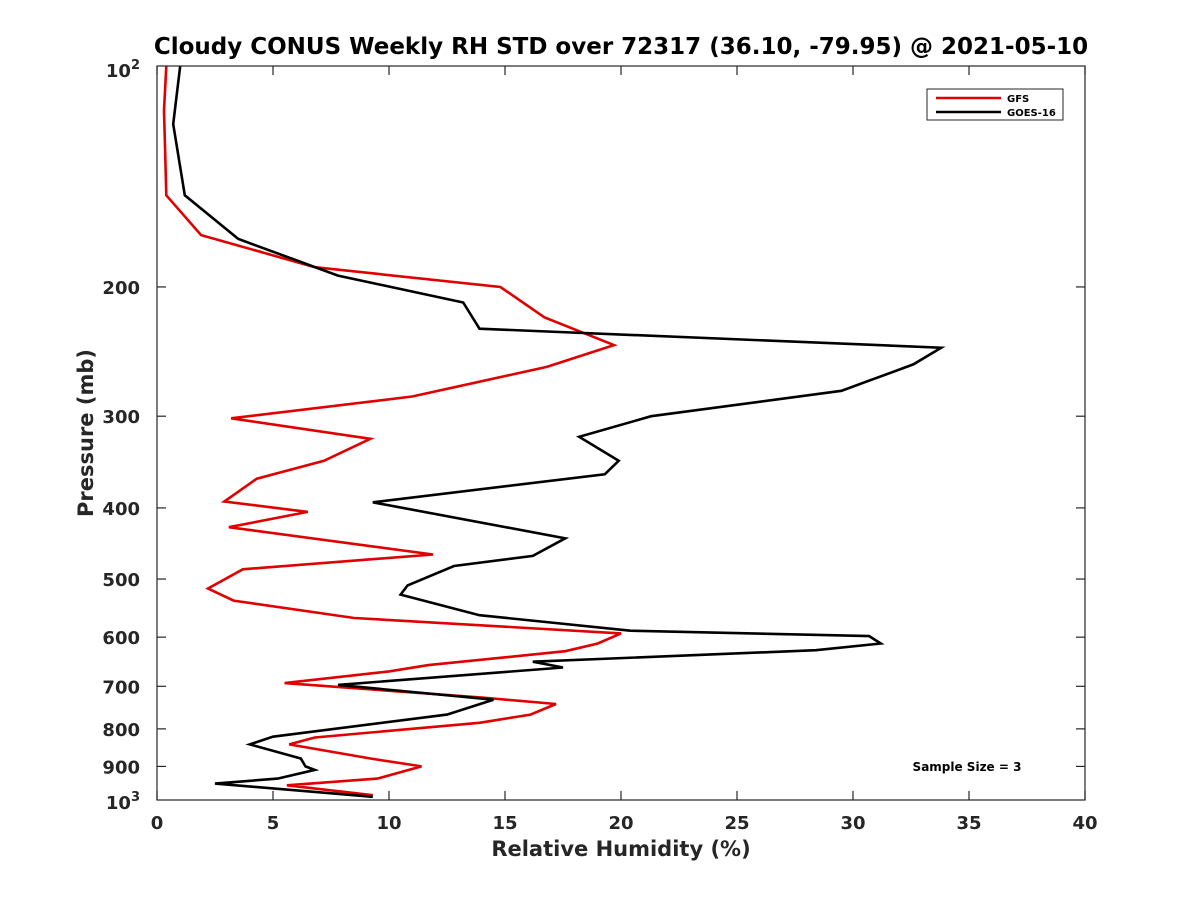 Image resolution: width=1200 pixels, height=900 pixels. I want to click on x-tick-label: 30, so click(852, 823).